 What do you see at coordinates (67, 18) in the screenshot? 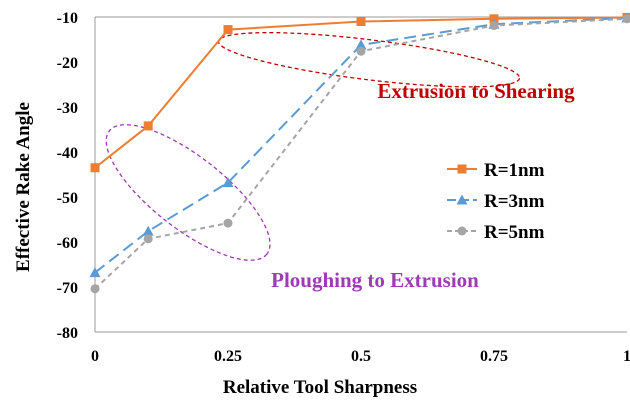
I see `y-tick-label: -10` at bounding box center [67, 18].